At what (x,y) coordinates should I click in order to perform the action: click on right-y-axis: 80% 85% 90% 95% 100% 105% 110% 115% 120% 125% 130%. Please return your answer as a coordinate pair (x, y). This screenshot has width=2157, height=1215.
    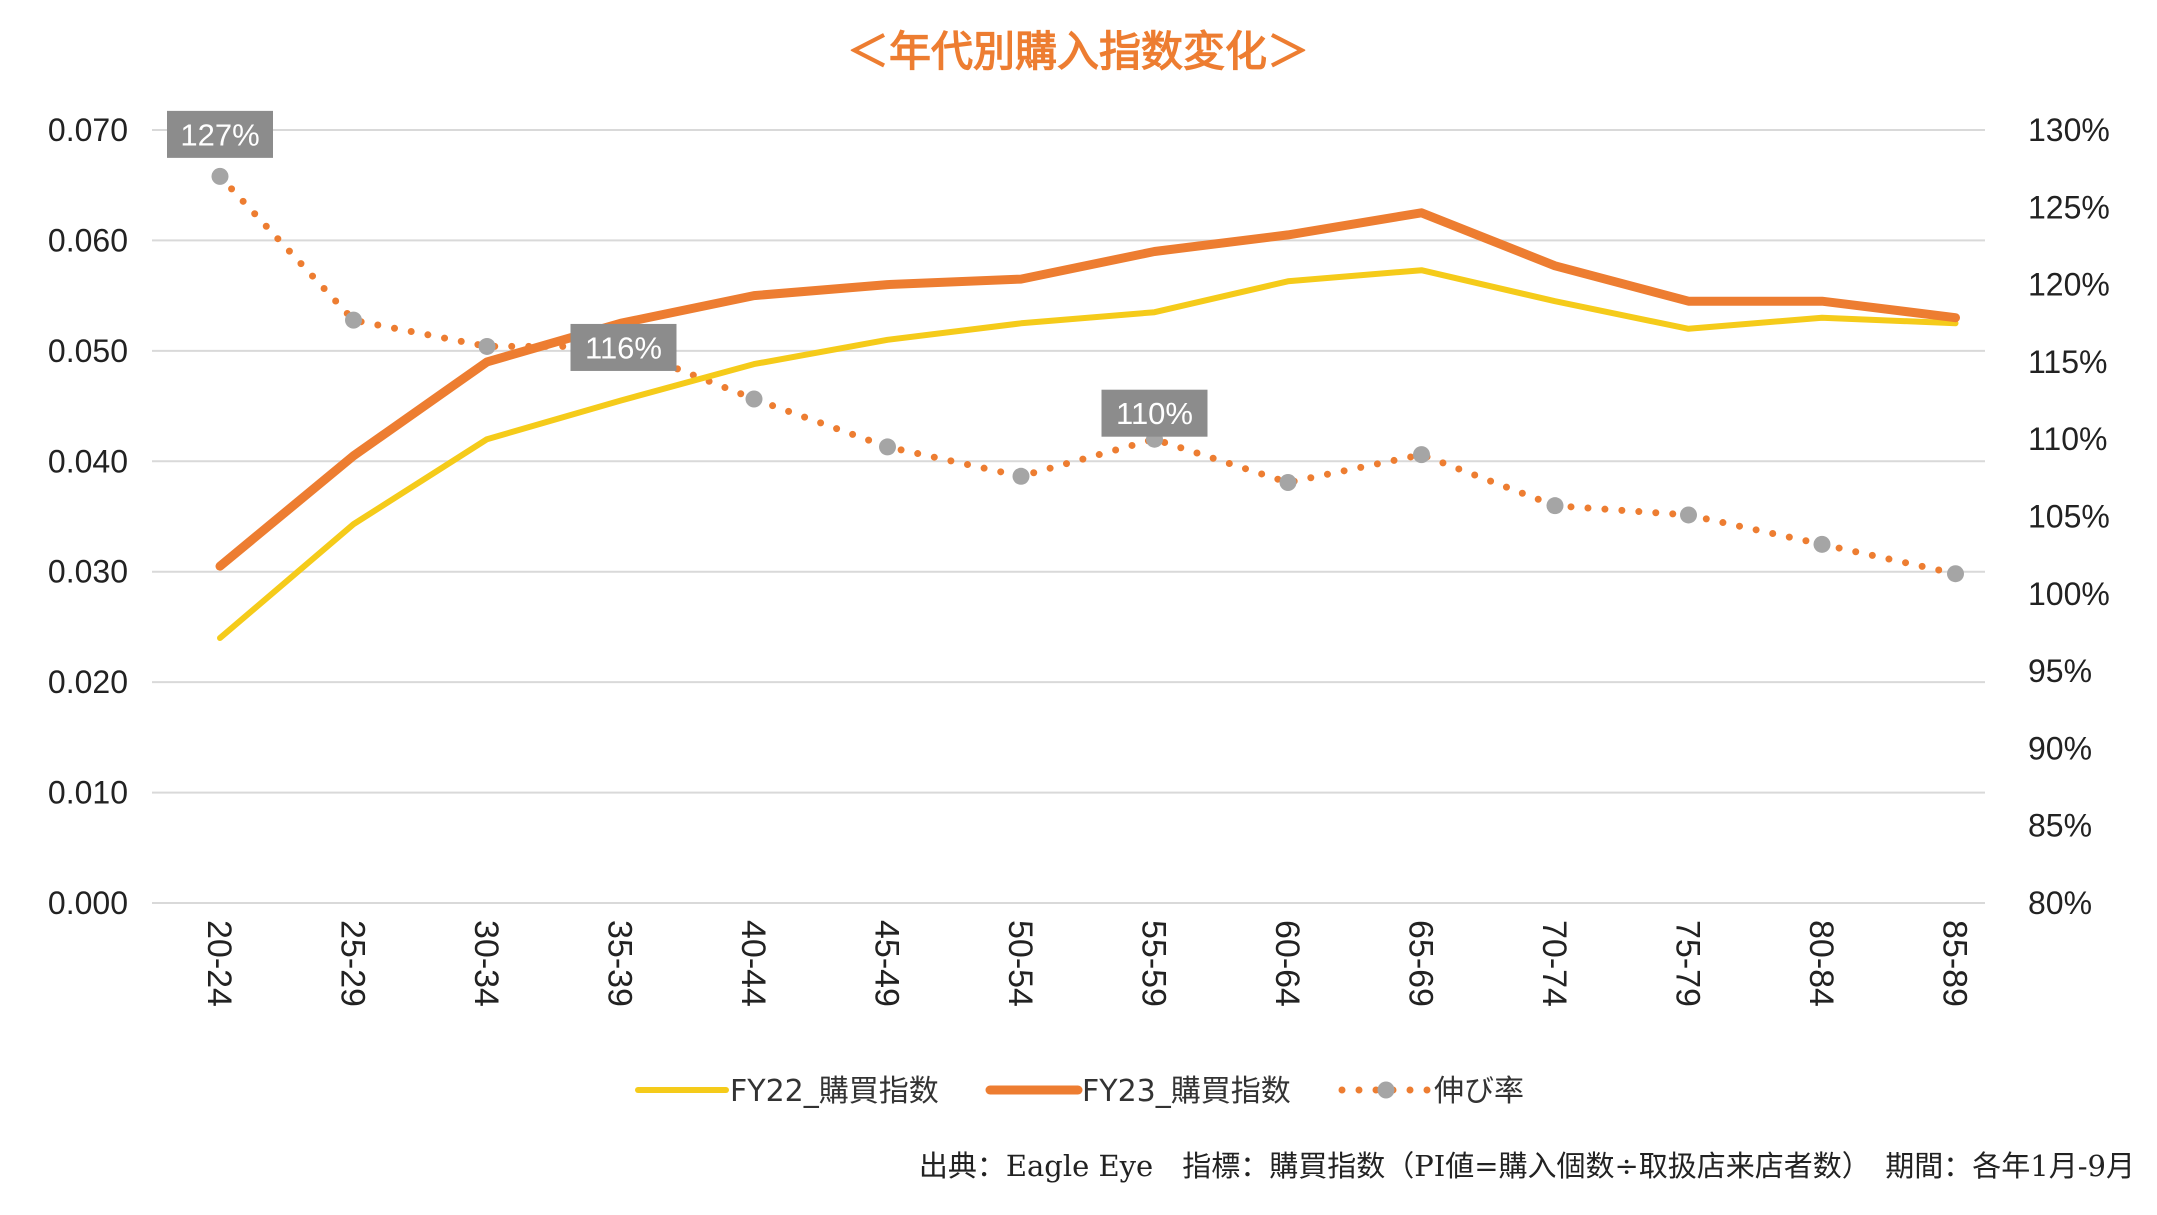
    Looking at the image, I should click on (2069, 516).